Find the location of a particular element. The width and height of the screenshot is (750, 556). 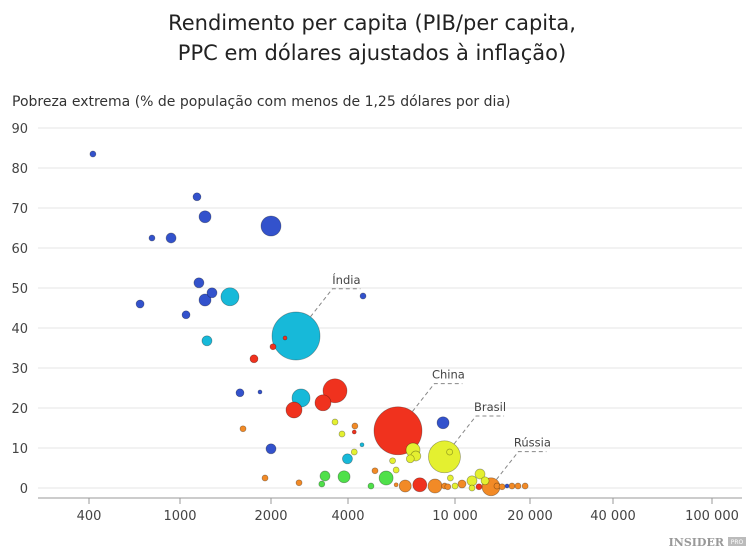

annotation-label: China is located at coordinates (448, 375).